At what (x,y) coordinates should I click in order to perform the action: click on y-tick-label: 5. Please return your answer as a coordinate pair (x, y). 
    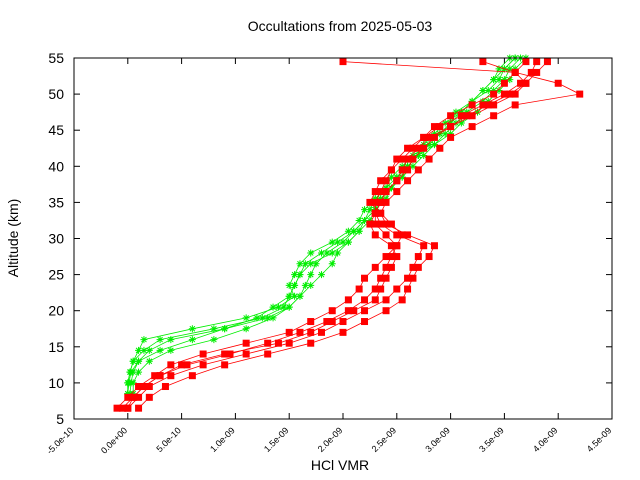
    Looking at the image, I should click on (60, 419).